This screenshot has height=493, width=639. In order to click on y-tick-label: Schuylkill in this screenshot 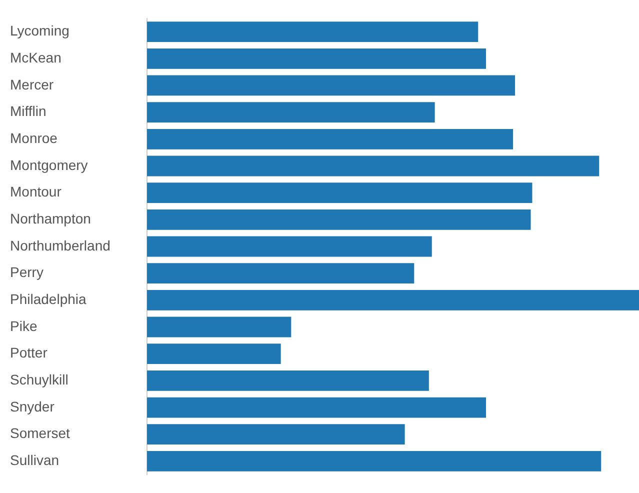, I will do `click(39, 380)`.